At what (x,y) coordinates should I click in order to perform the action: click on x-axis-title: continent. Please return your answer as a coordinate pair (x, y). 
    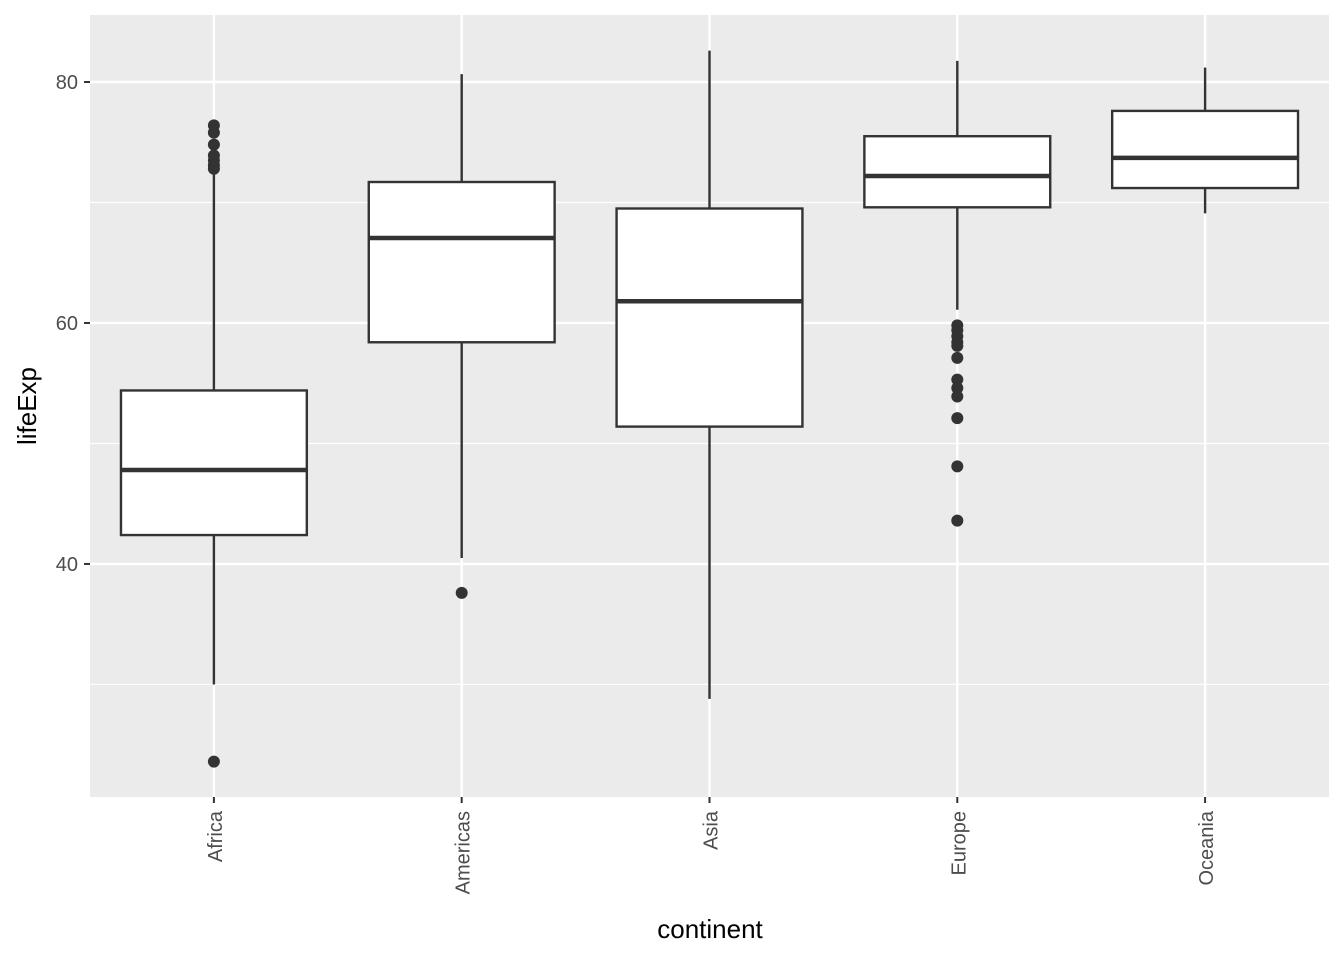
    Looking at the image, I should click on (710, 929).